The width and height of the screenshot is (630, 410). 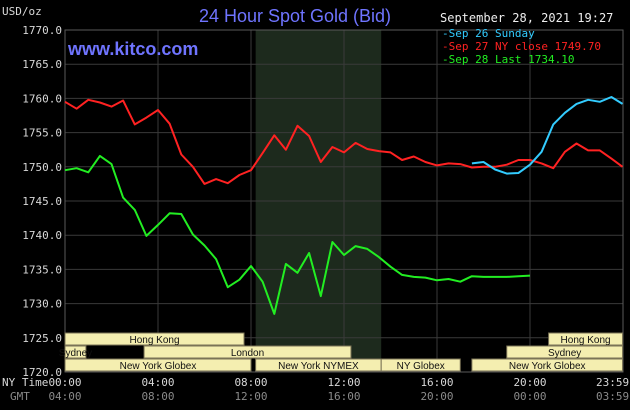 I want to click on x-tick-ny: 00:00, so click(x=64, y=382).